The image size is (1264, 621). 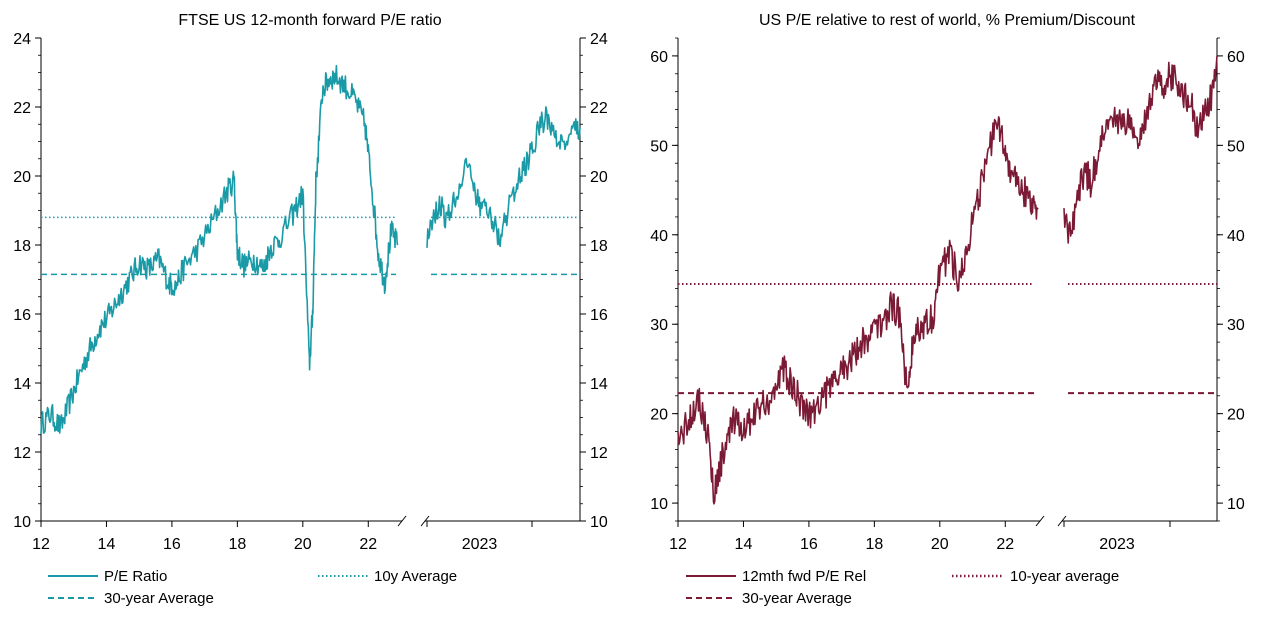 I want to click on y-tick-label: 40, so click(x=659, y=236).